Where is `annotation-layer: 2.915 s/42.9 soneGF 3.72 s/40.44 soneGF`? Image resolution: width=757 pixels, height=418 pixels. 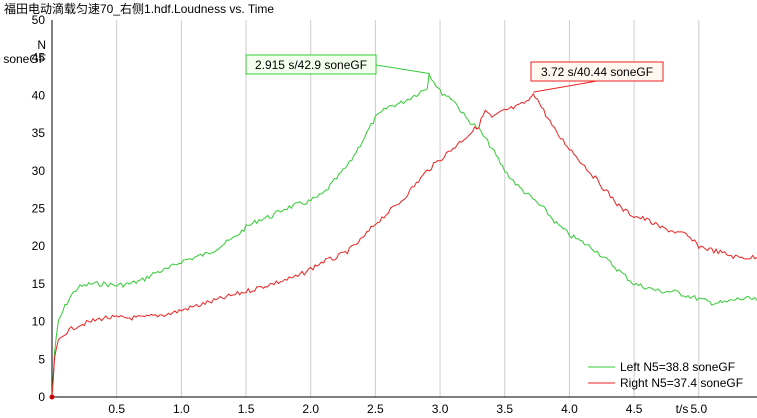 annotation-layer: 2.915 s/42.9 soneGF 3.72 s/40.44 soneGF is located at coordinates (454, 73).